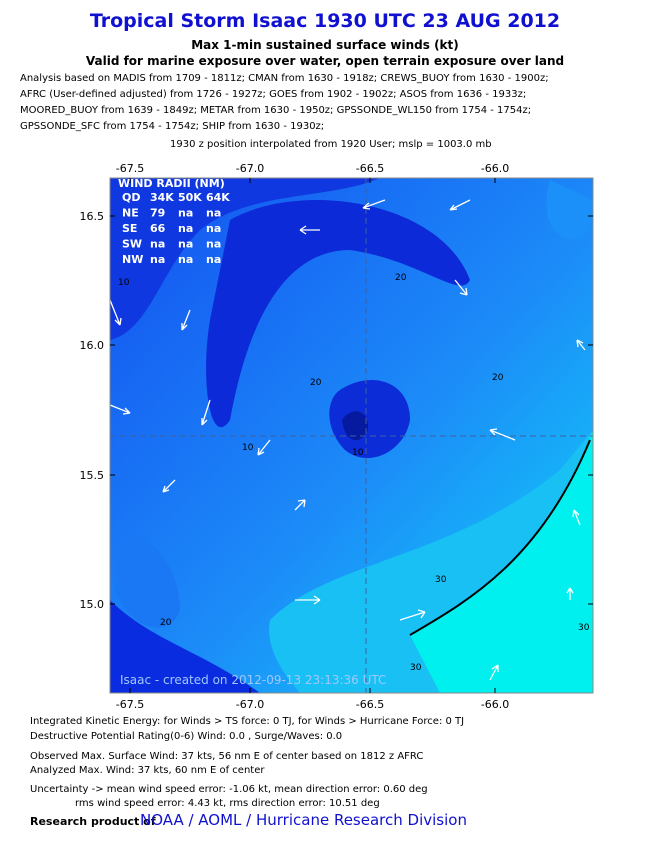  Describe the element at coordinates (129, 228) in the screenshot. I see `wind-radii-cell: SE` at that location.